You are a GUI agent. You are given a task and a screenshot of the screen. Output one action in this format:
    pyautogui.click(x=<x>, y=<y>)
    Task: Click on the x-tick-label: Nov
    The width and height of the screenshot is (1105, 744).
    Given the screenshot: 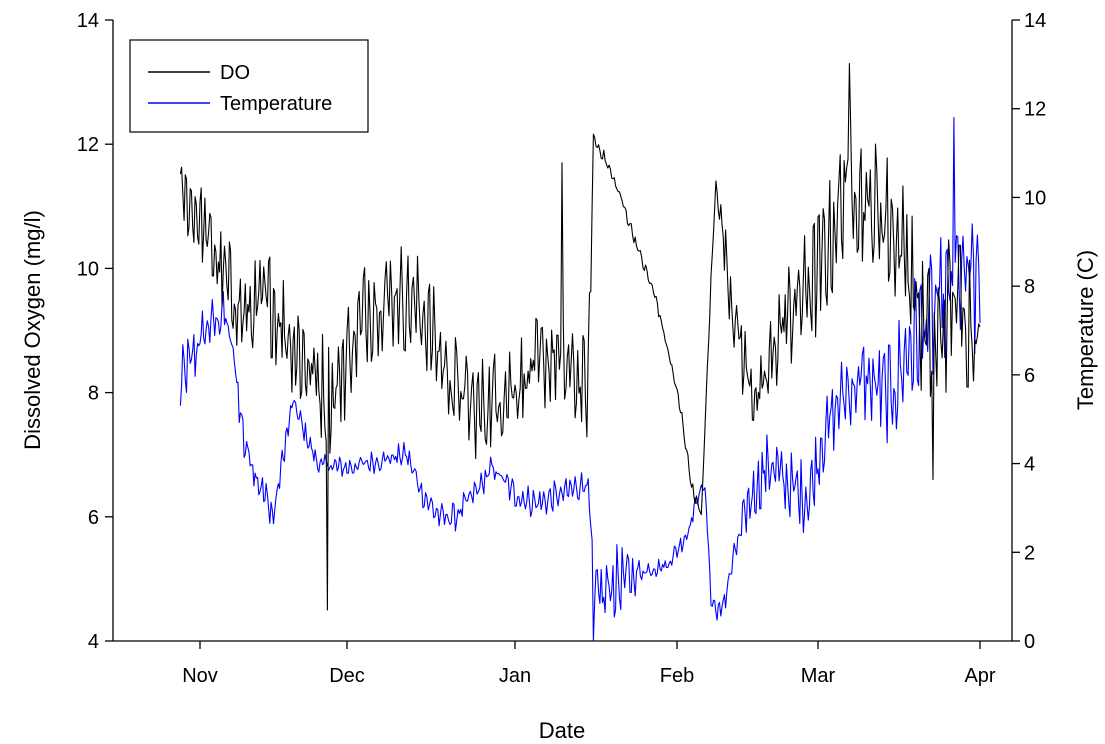 What is the action you would take?
    pyautogui.click(x=200, y=676)
    